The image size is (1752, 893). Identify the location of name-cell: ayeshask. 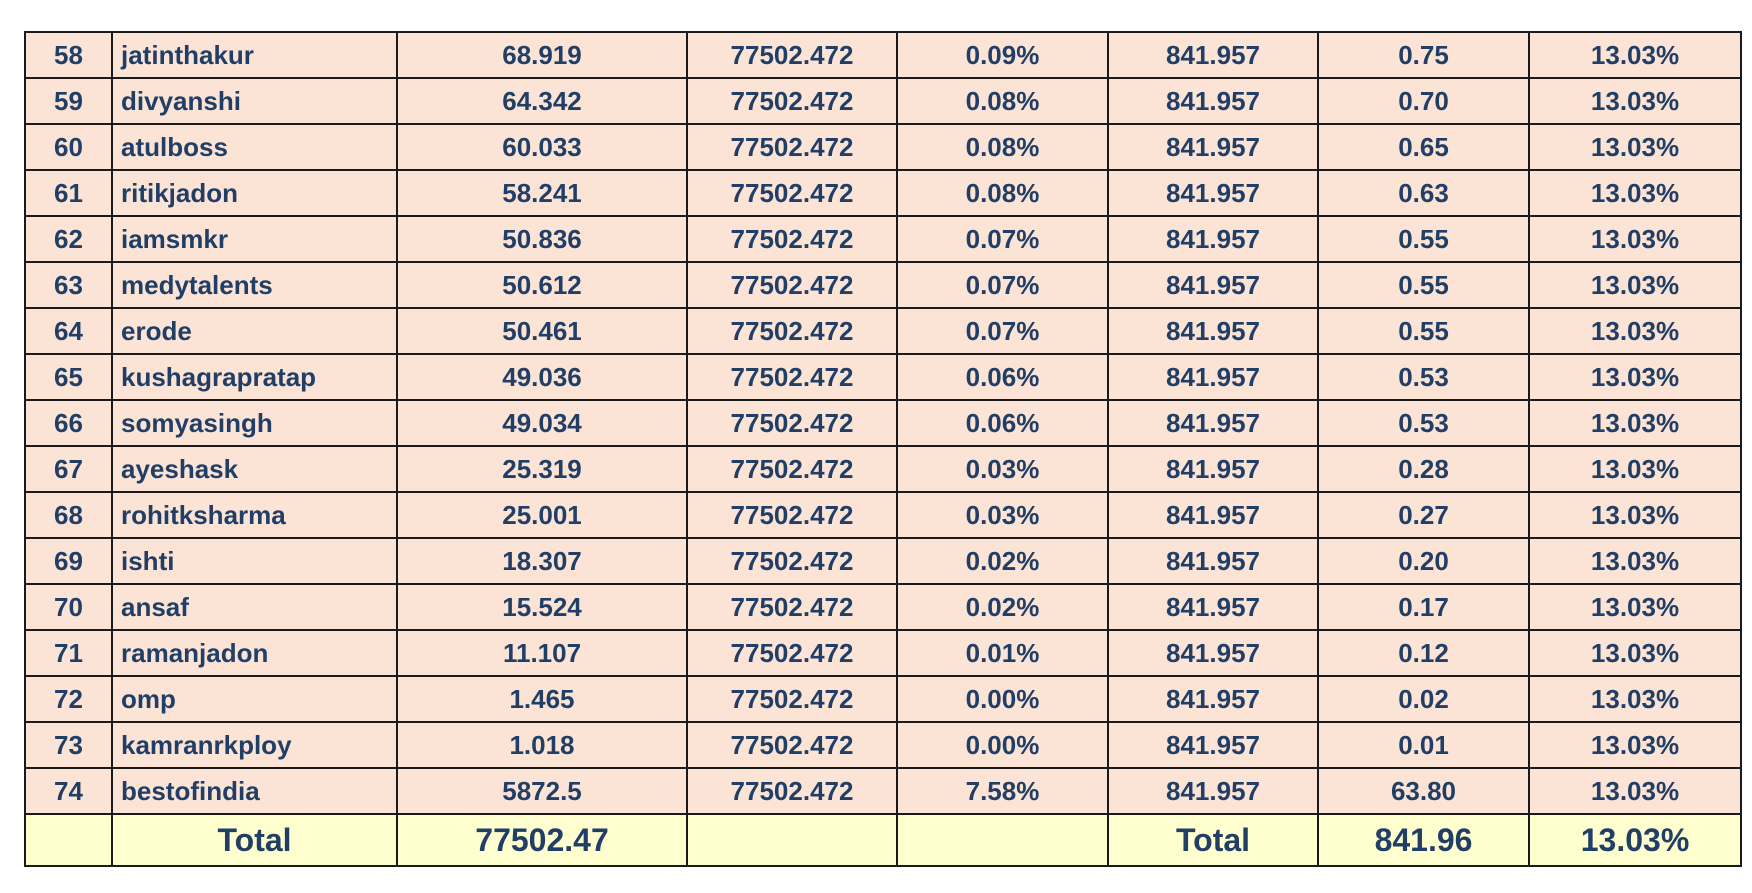
(254, 469).